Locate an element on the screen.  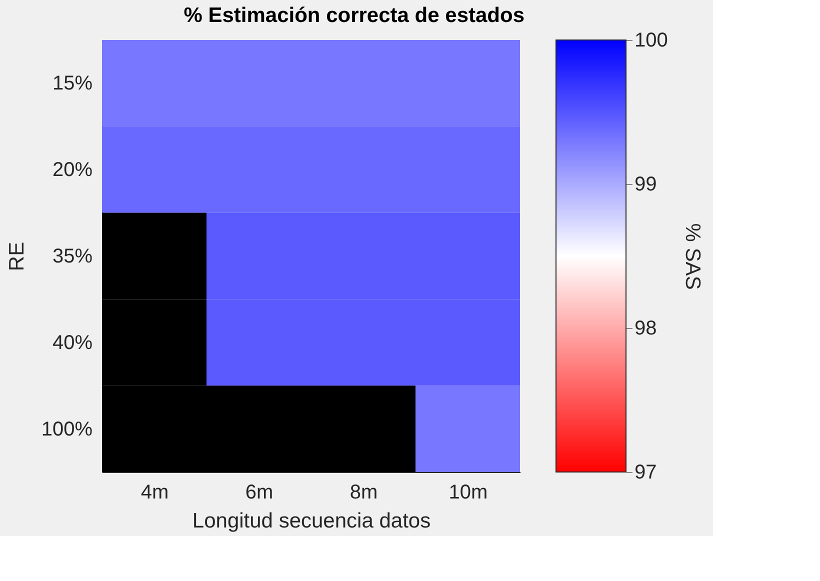
chart-title: % Estimación correcta de estados is located at coordinates (354, 15).